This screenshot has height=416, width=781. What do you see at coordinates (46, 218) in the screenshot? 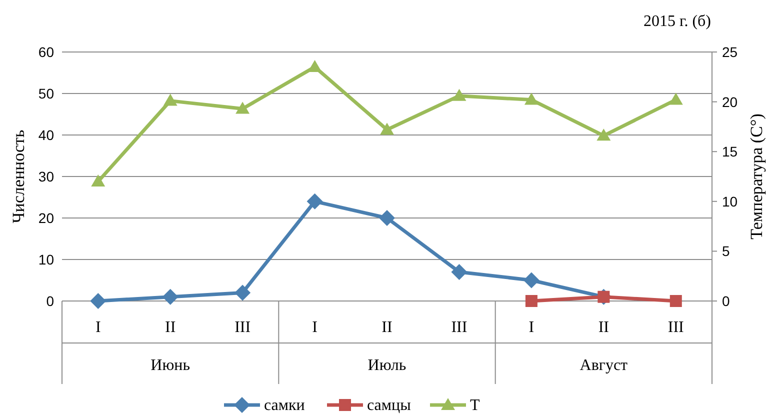
I see `y-tick-label: 20` at bounding box center [46, 218].